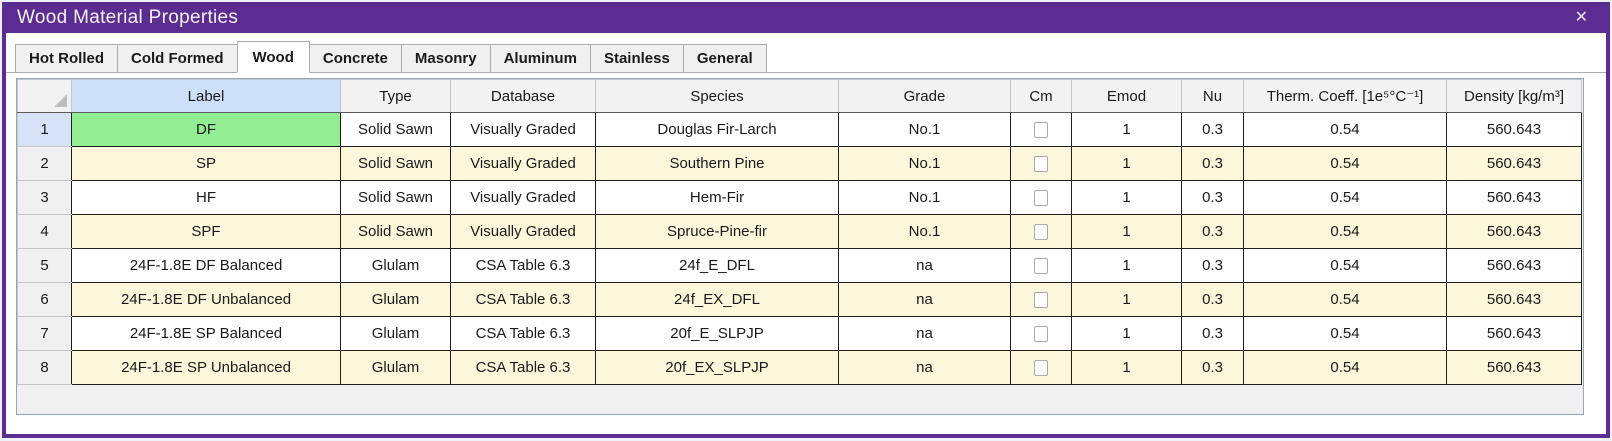 The image size is (1612, 441). I want to click on tab-hot-rolled: Hot Rolled, so click(66, 58).